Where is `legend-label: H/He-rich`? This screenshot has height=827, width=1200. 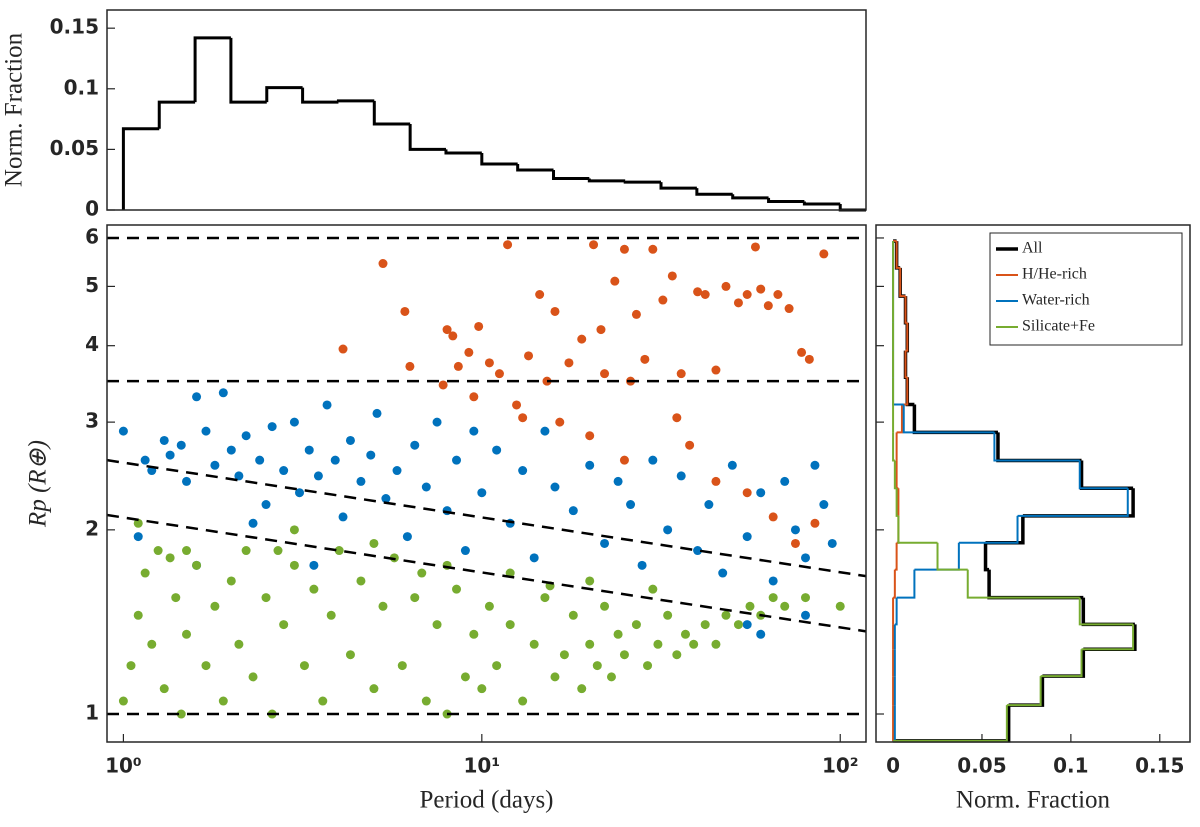 legend-label: H/He-rich is located at coordinates (1054, 274).